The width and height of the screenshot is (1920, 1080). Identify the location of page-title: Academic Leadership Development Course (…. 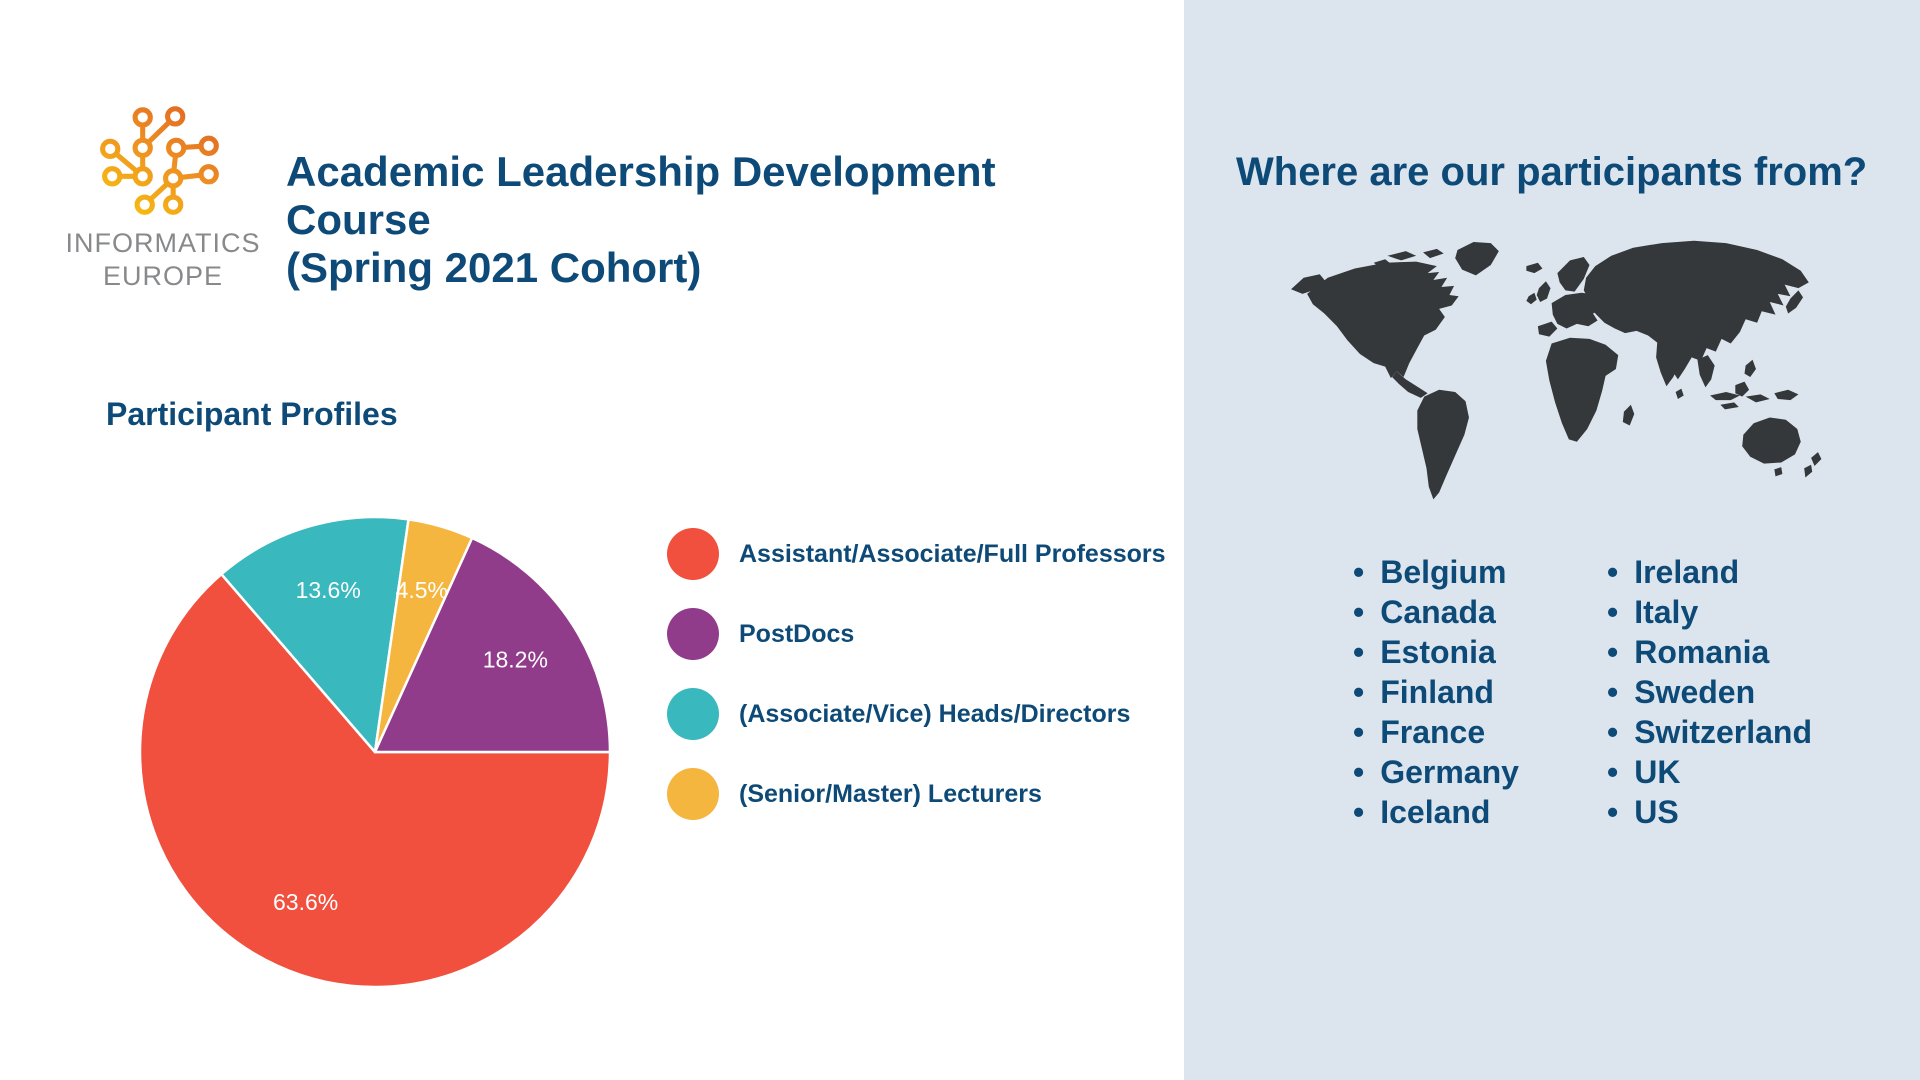
(716, 220).